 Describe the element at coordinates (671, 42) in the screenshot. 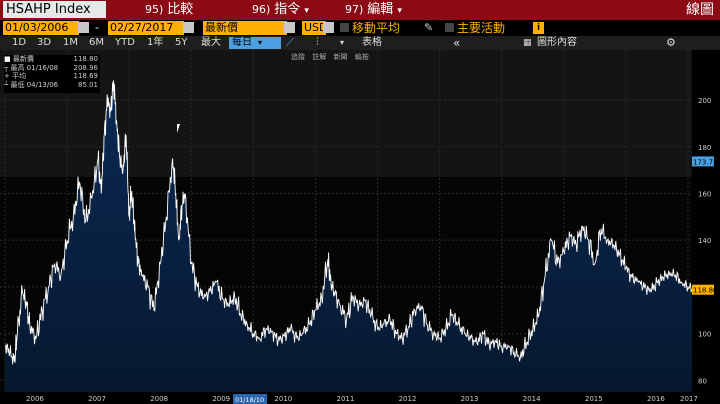

I see `gear-icon: ⚙` at that location.